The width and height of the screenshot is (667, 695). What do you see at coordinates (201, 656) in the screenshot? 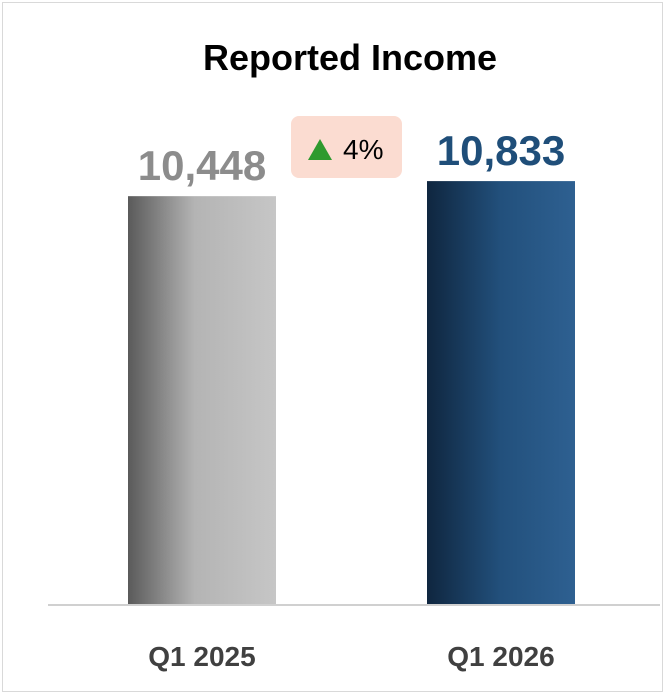
I see `category-label-q1-2025: Q1 2025` at bounding box center [201, 656].